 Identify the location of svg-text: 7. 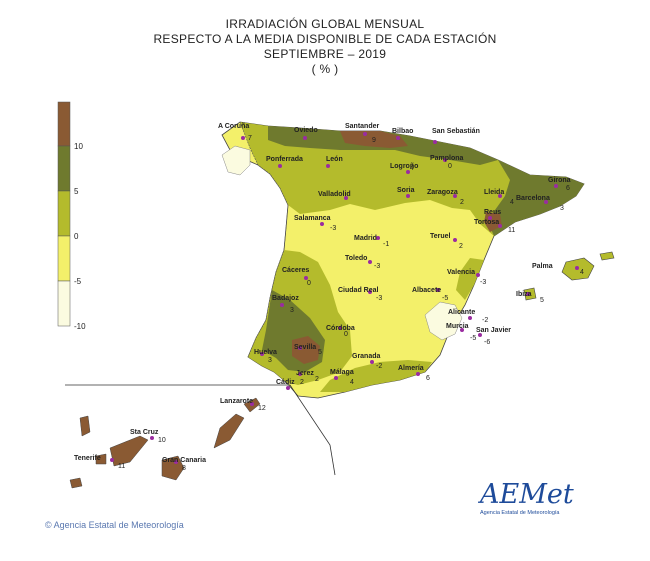
(250, 138).